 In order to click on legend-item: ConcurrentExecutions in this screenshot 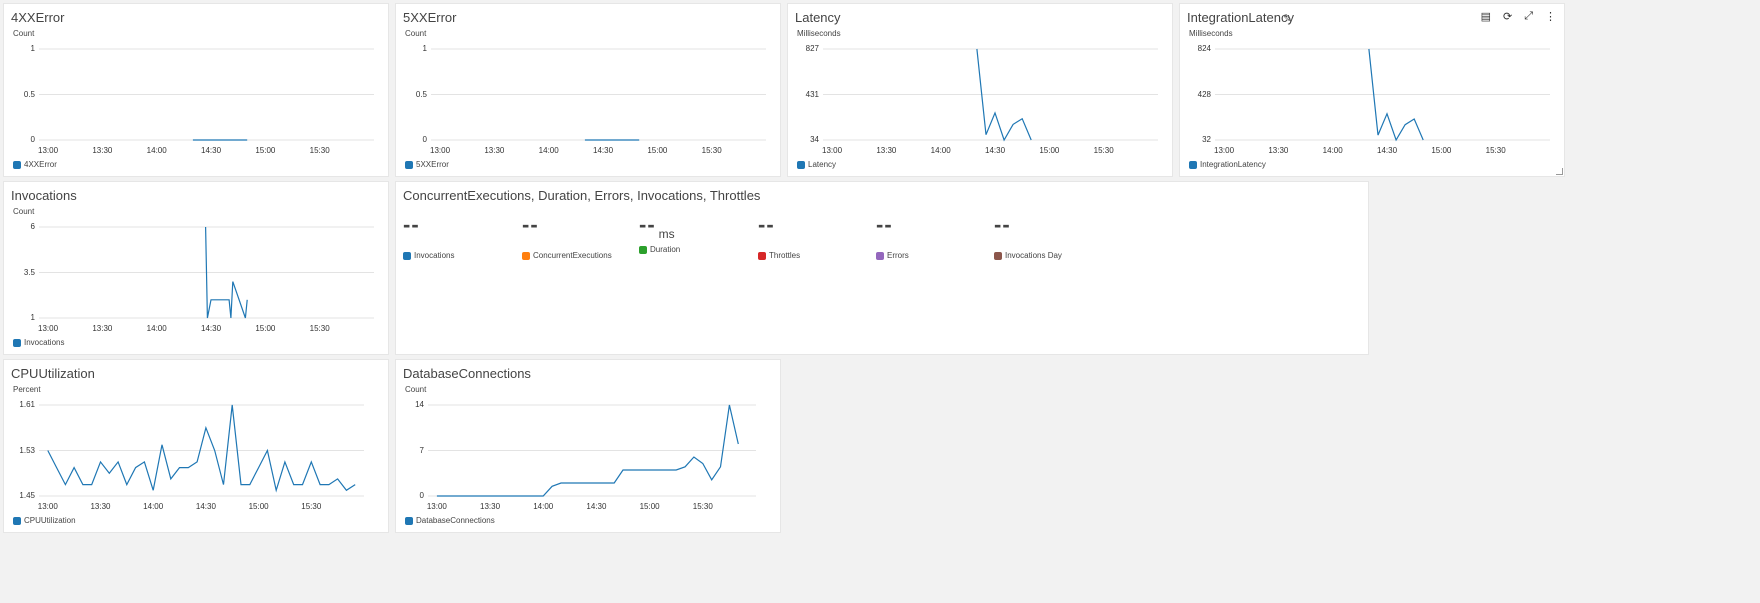, I will do `click(567, 255)`.